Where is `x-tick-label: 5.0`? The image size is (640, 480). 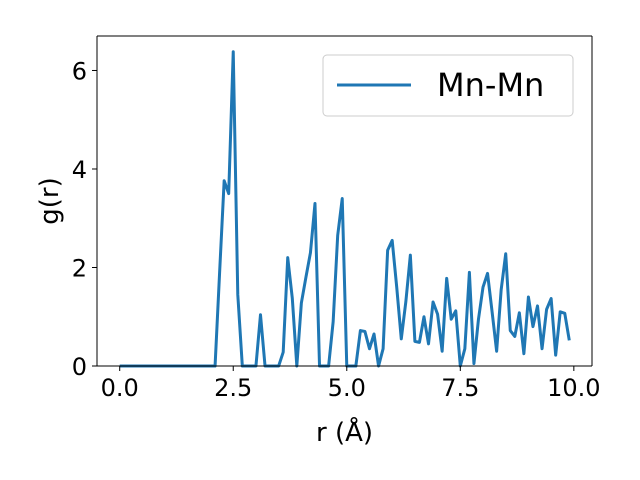
x-tick-label: 5.0 is located at coordinates (347, 388).